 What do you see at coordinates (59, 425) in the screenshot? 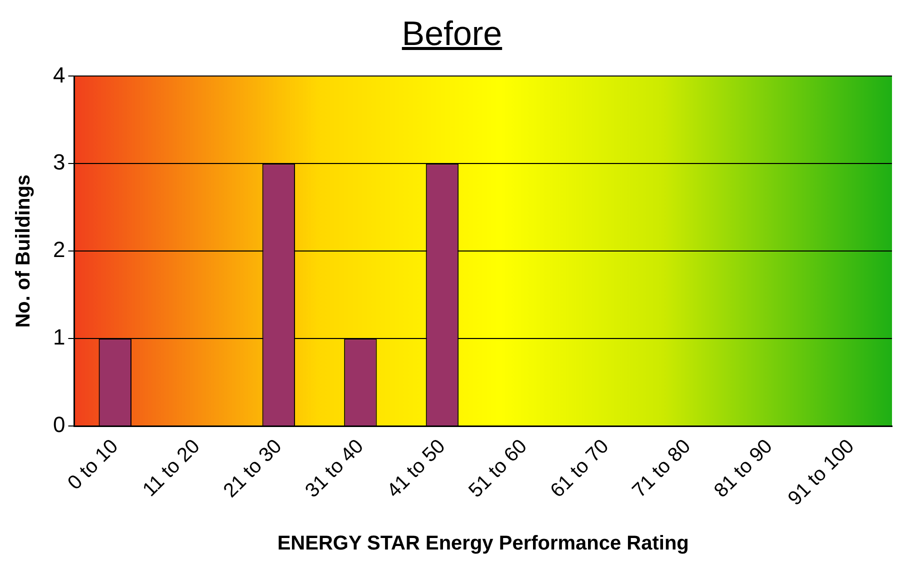
I see `y-tick-label: 0` at bounding box center [59, 425].